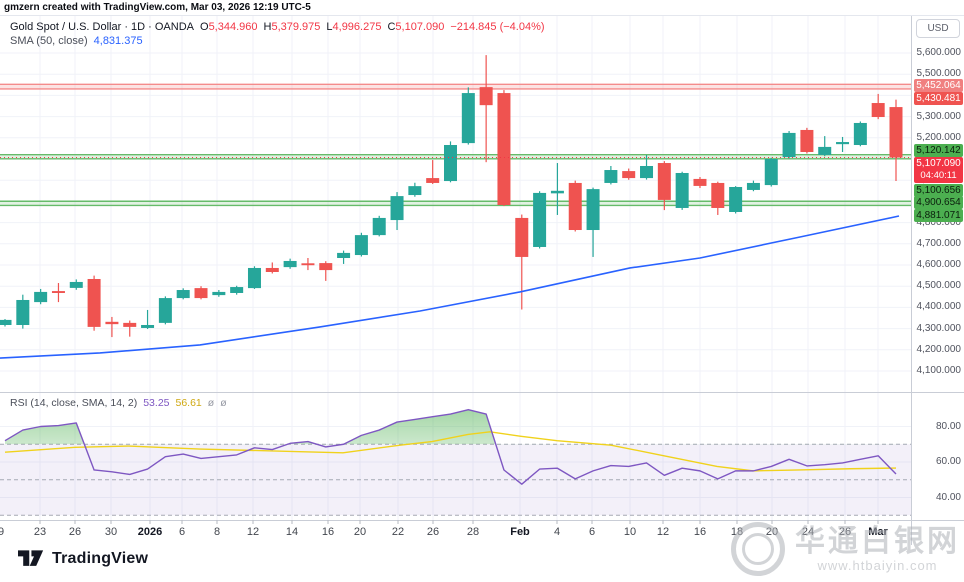 This screenshot has width=964, height=582. Describe the element at coordinates (939, 328) in the screenshot. I see `price-axis-label: 4,300.000` at that location.